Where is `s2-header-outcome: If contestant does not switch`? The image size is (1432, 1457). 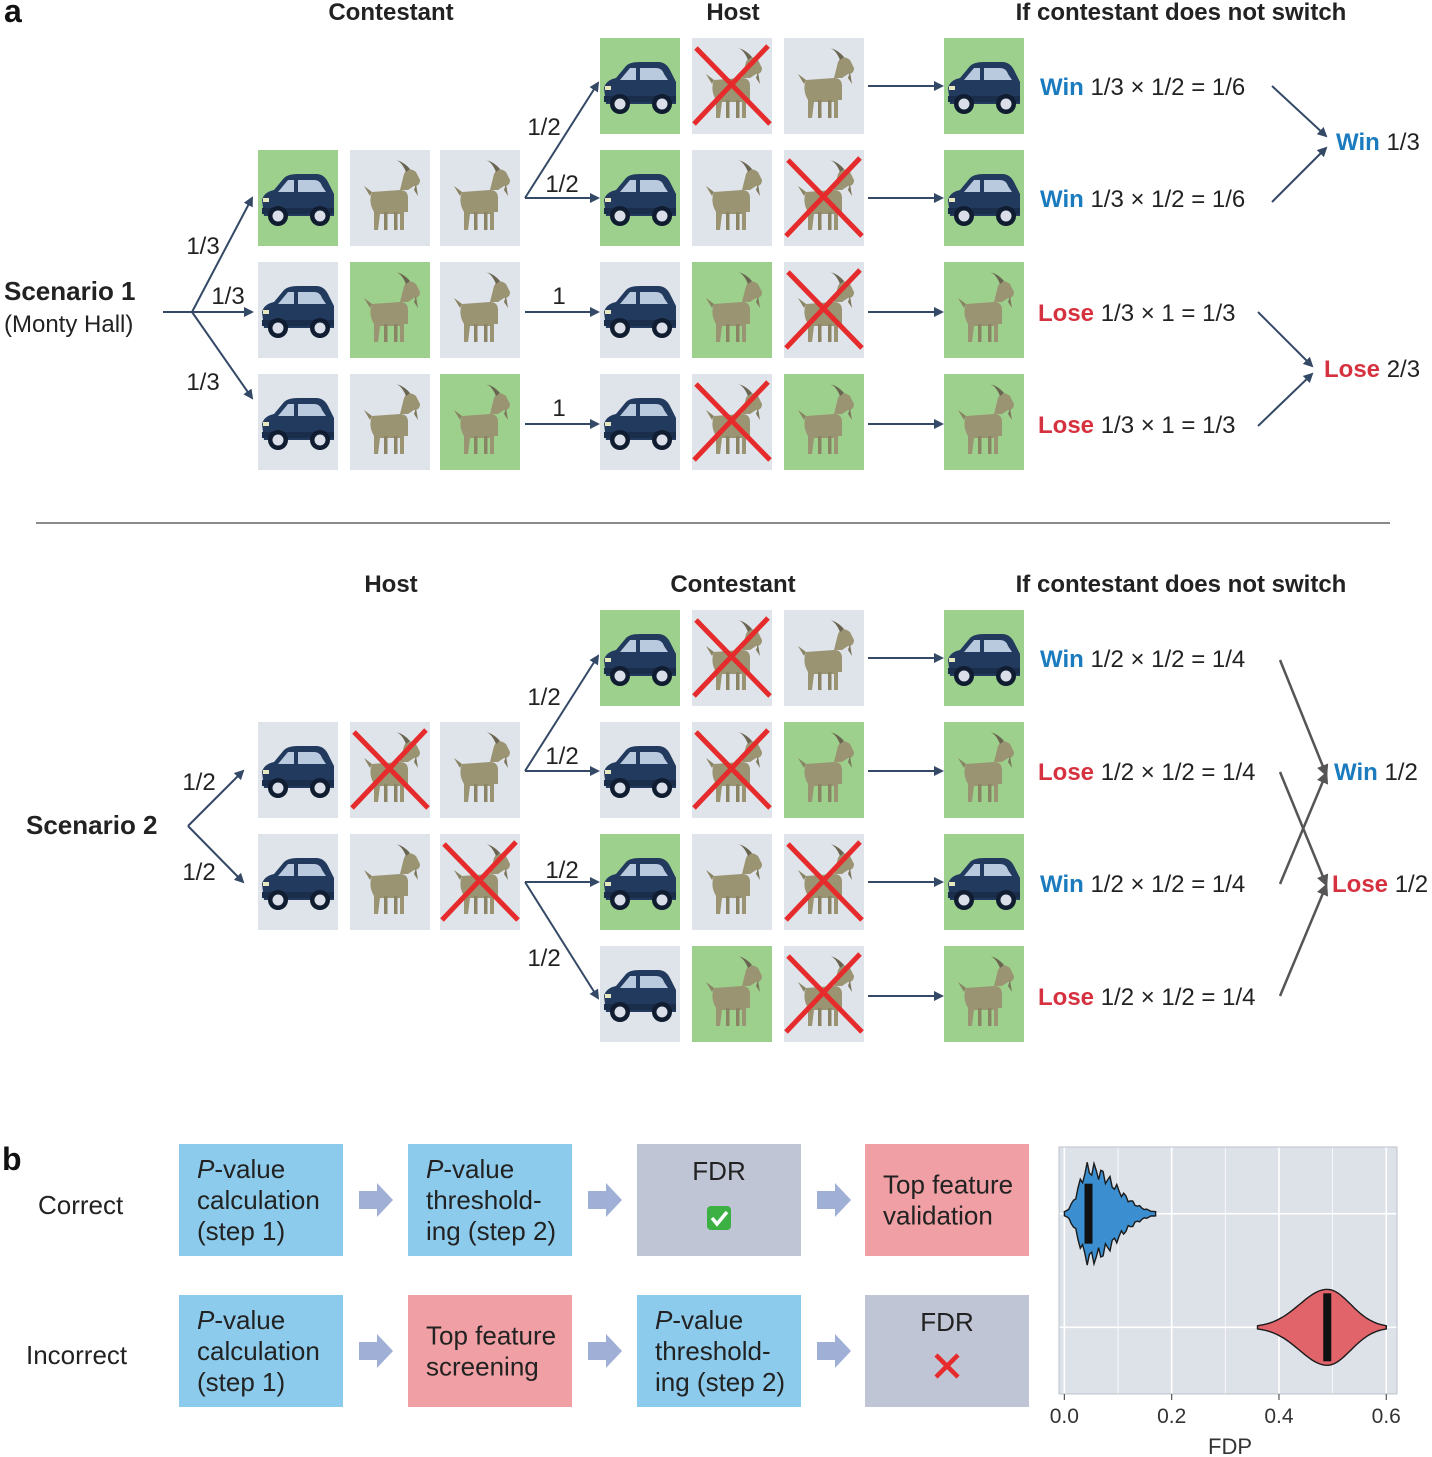
s2-header-outcome: If contestant does not switch is located at coordinates (1181, 584).